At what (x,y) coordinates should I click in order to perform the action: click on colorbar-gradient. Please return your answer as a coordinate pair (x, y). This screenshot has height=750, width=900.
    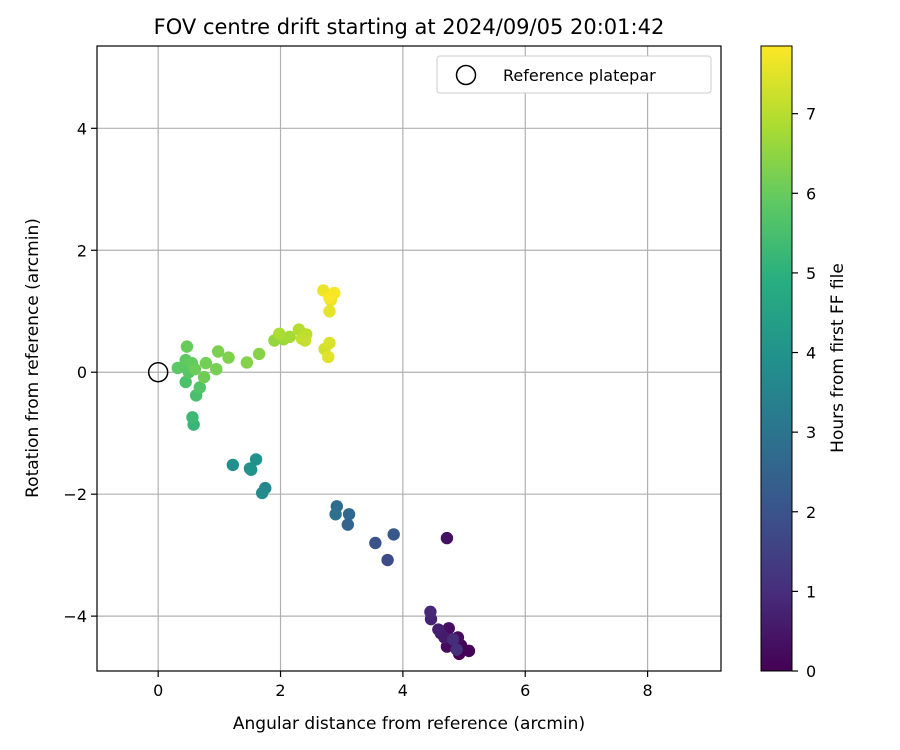
    Looking at the image, I should click on (776, 358).